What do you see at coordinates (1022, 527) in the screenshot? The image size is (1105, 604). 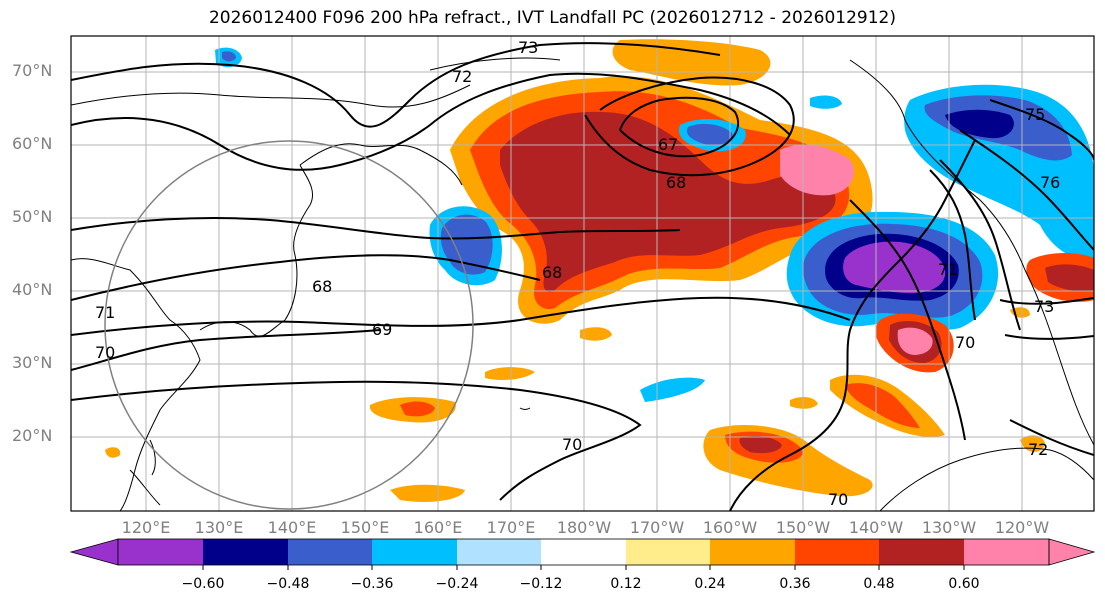 I see `longitude-label: 120°W` at bounding box center [1022, 527].